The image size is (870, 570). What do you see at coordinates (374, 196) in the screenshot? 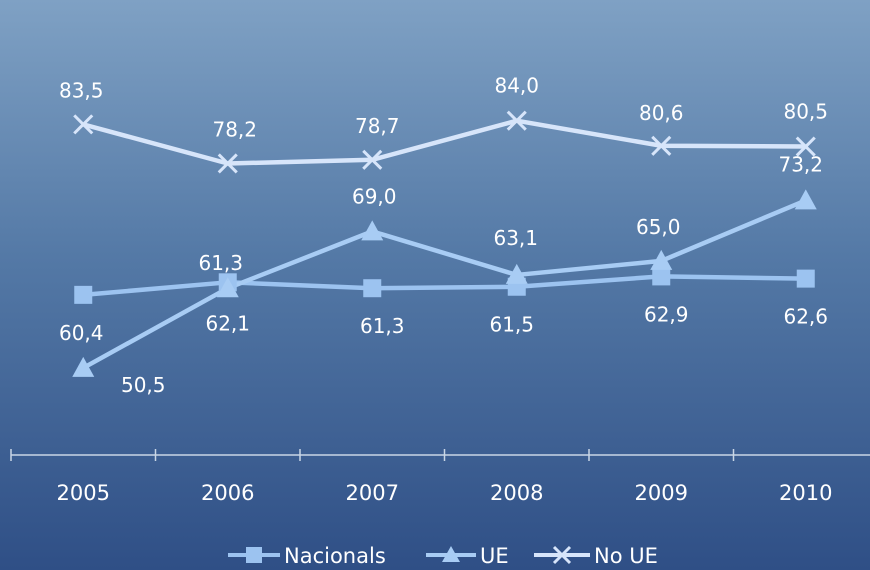
I see `data-label: 69,0` at bounding box center [374, 196].